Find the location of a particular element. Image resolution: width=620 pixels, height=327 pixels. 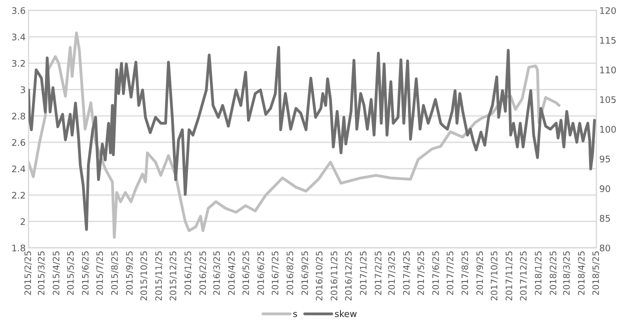

x-tick-label: 2016/11/25 is located at coordinates (334, 275).